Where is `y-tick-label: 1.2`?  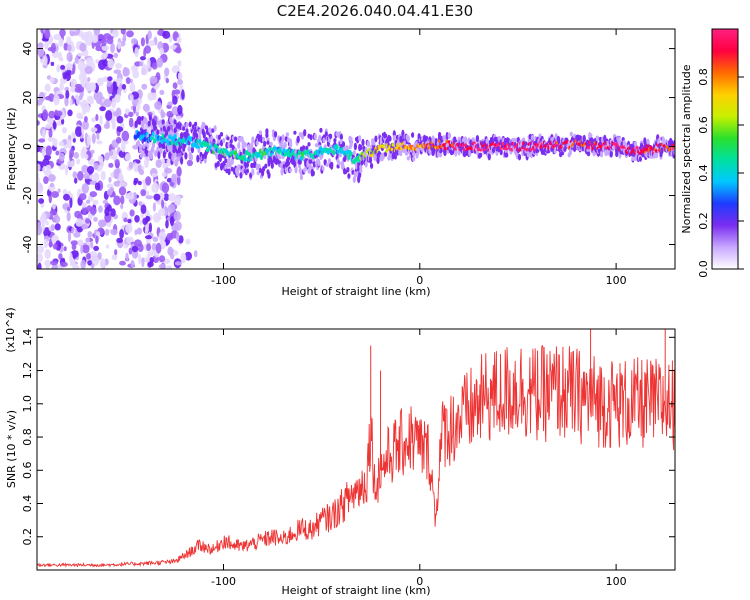 y-tick-label: 1.2 is located at coordinates (27, 371).